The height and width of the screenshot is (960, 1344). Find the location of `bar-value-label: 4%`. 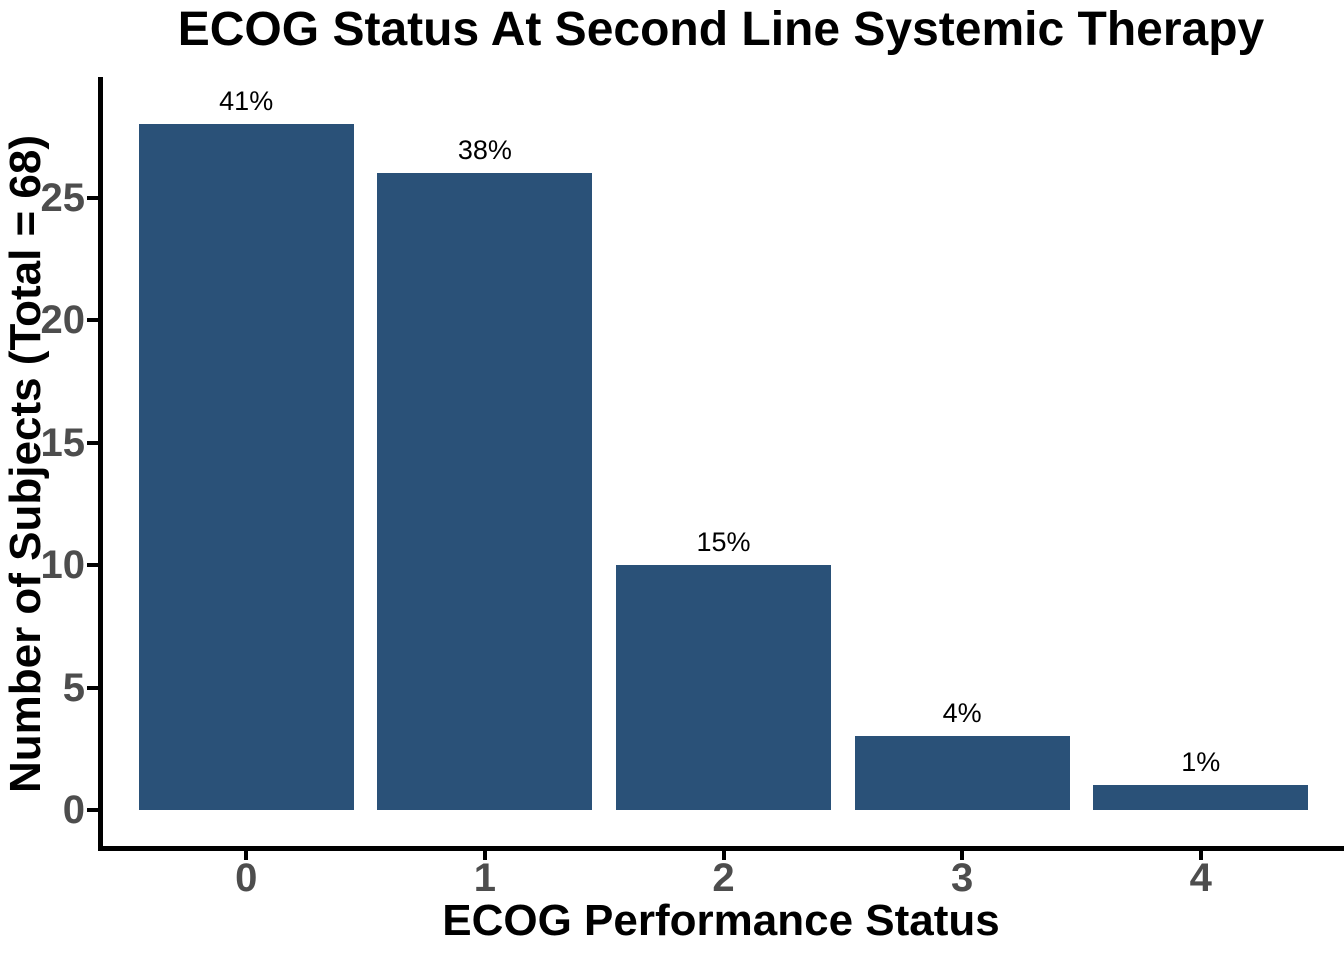

bar-value-label: 4% is located at coordinates (962, 713).